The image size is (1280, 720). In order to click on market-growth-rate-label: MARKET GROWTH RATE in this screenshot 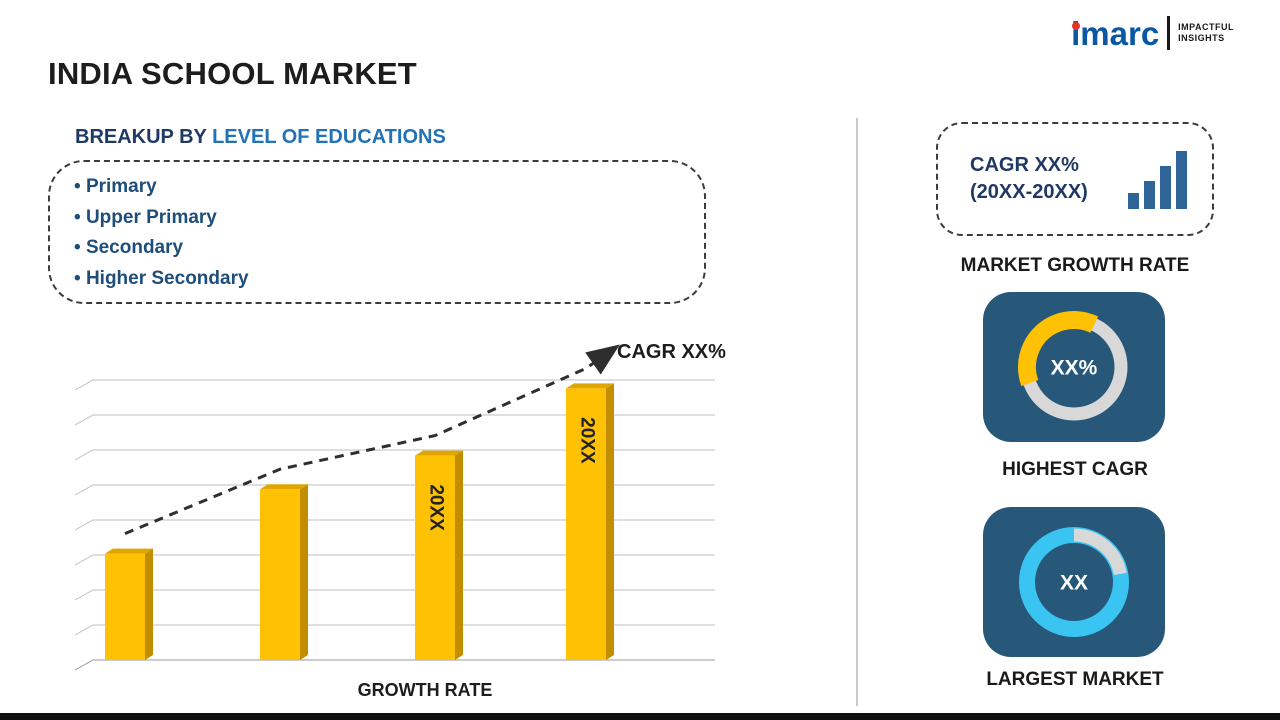, I will do `click(1075, 265)`.